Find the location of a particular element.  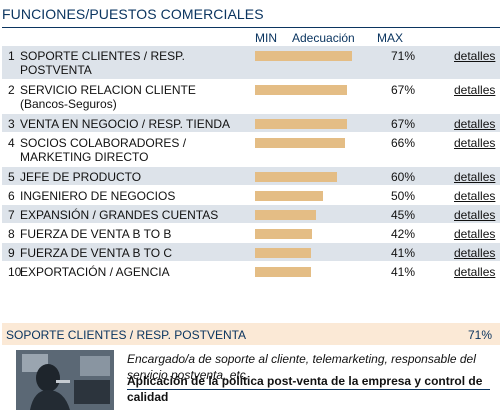

row-name: EXPORTACIÓN / AGENCIA is located at coordinates (95, 272).